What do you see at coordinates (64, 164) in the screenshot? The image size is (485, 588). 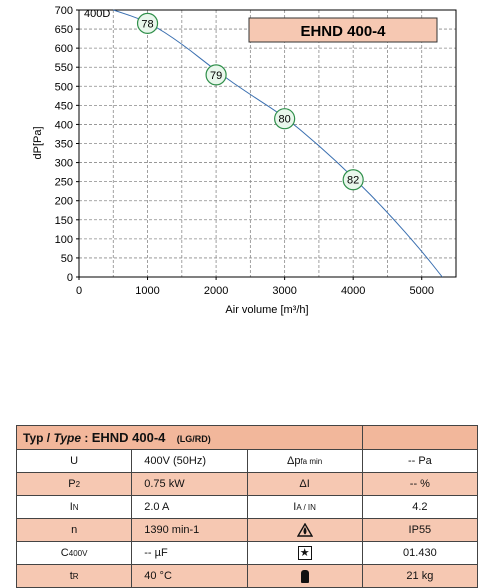 I see `y-tick-label: 300` at bounding box center [64, 164].